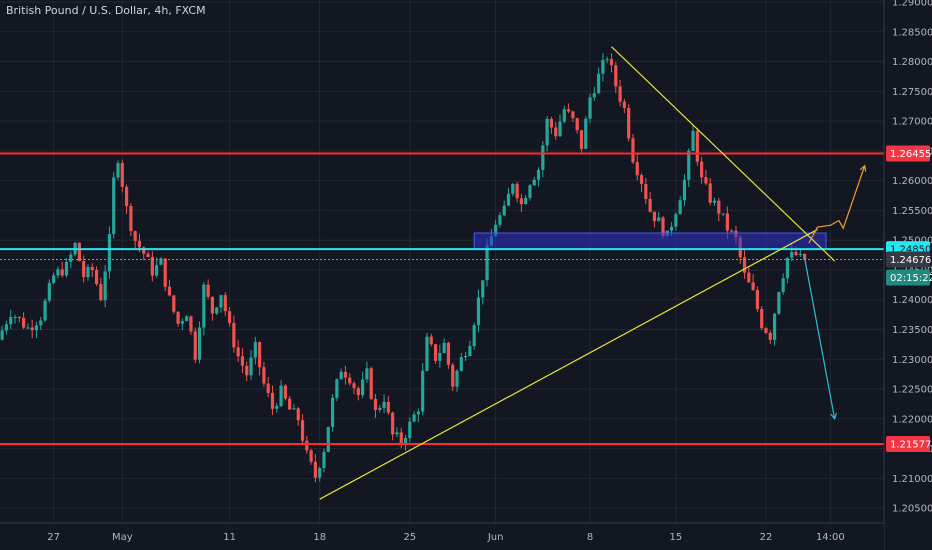  I want to click on y-tick-label: 1.28500, so click(912, 32).